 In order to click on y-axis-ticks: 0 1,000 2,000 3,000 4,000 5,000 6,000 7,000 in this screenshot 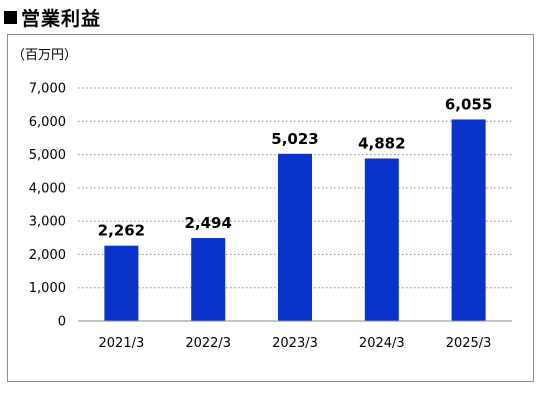, I will do `click(47, 206)`.